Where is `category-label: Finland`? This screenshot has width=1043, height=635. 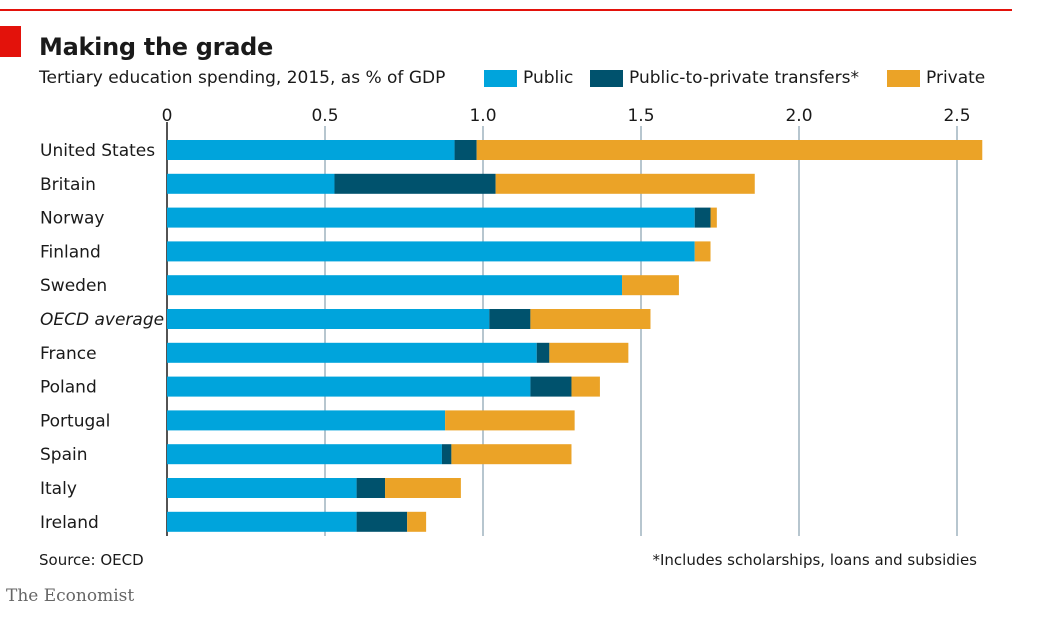 category-label: Finland is located at coordinates (70, 252).